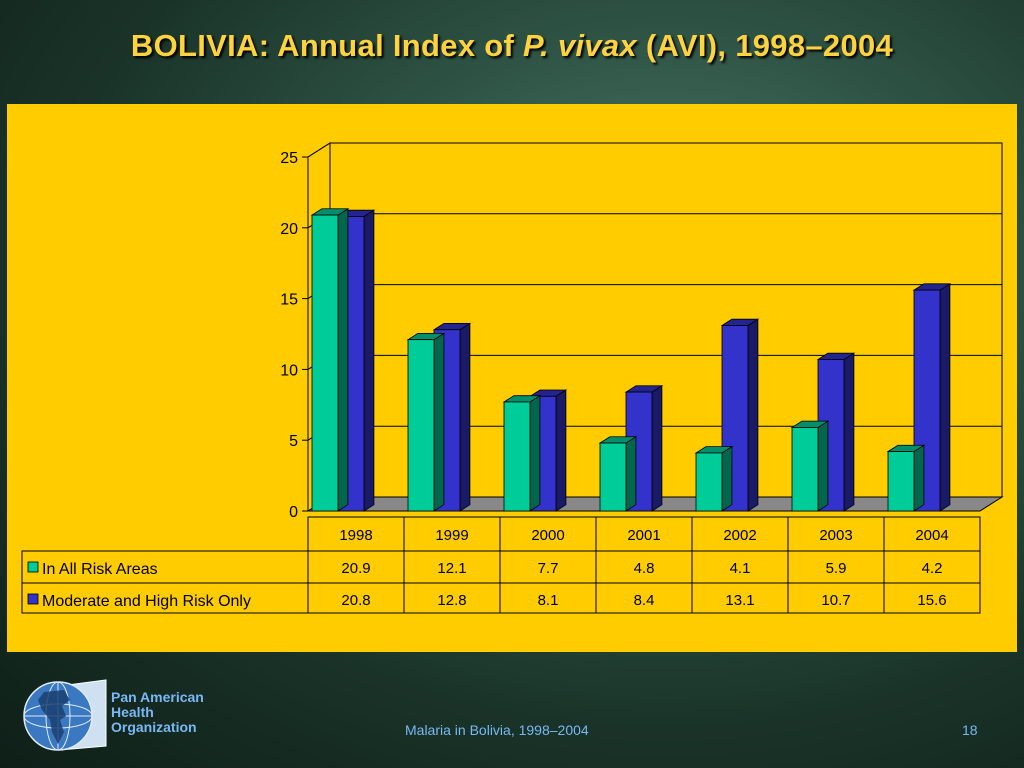 This screenshot has width=1024, height=768. What do you see at coordinates (932, 568) in the screenshot?
I see `data-label: 4.2` at bounding box center [932, 568].